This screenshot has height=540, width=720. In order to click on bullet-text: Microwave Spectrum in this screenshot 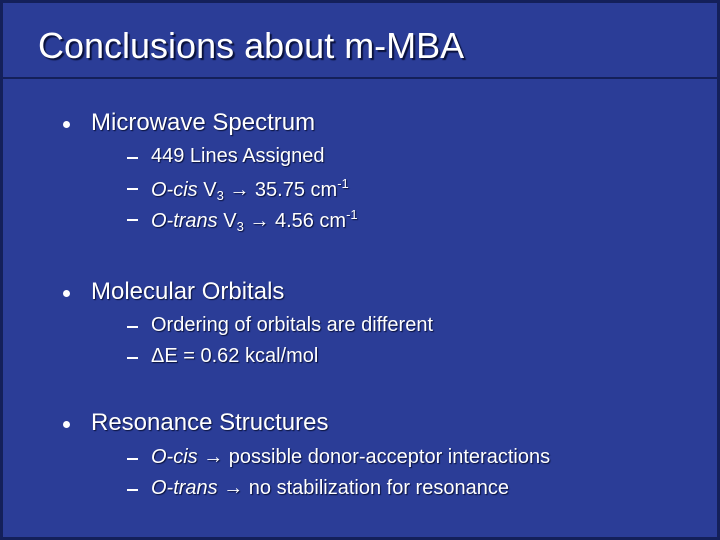, I will do `click(203, 122)`.